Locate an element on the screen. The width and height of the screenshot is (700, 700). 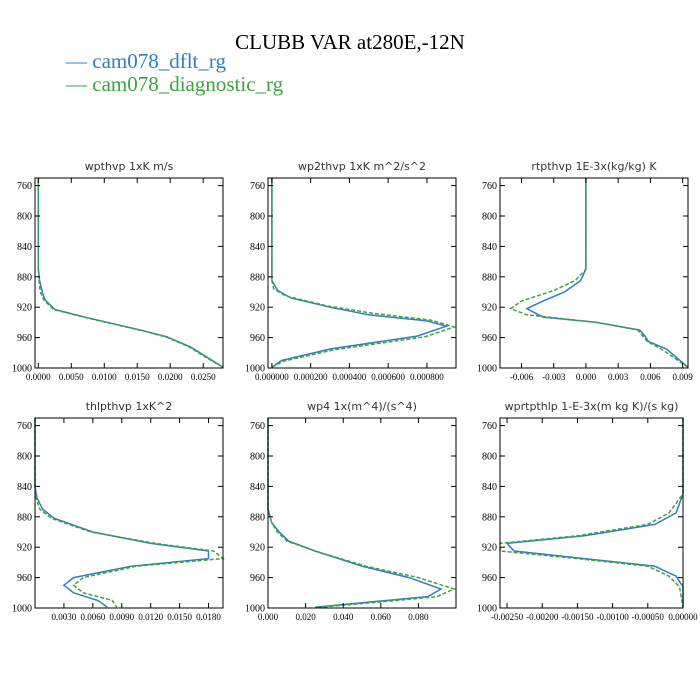
x-tick-label: 0.0120 is located at coordinates (150, 617).